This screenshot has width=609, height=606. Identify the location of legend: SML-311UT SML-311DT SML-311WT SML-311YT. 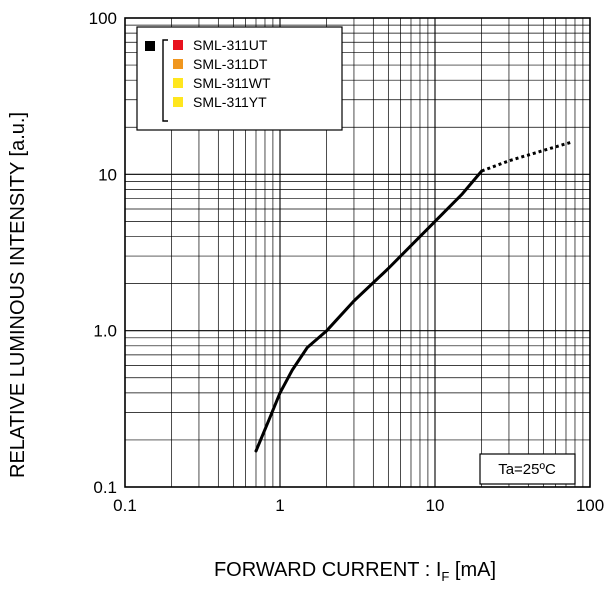
(239, 78).